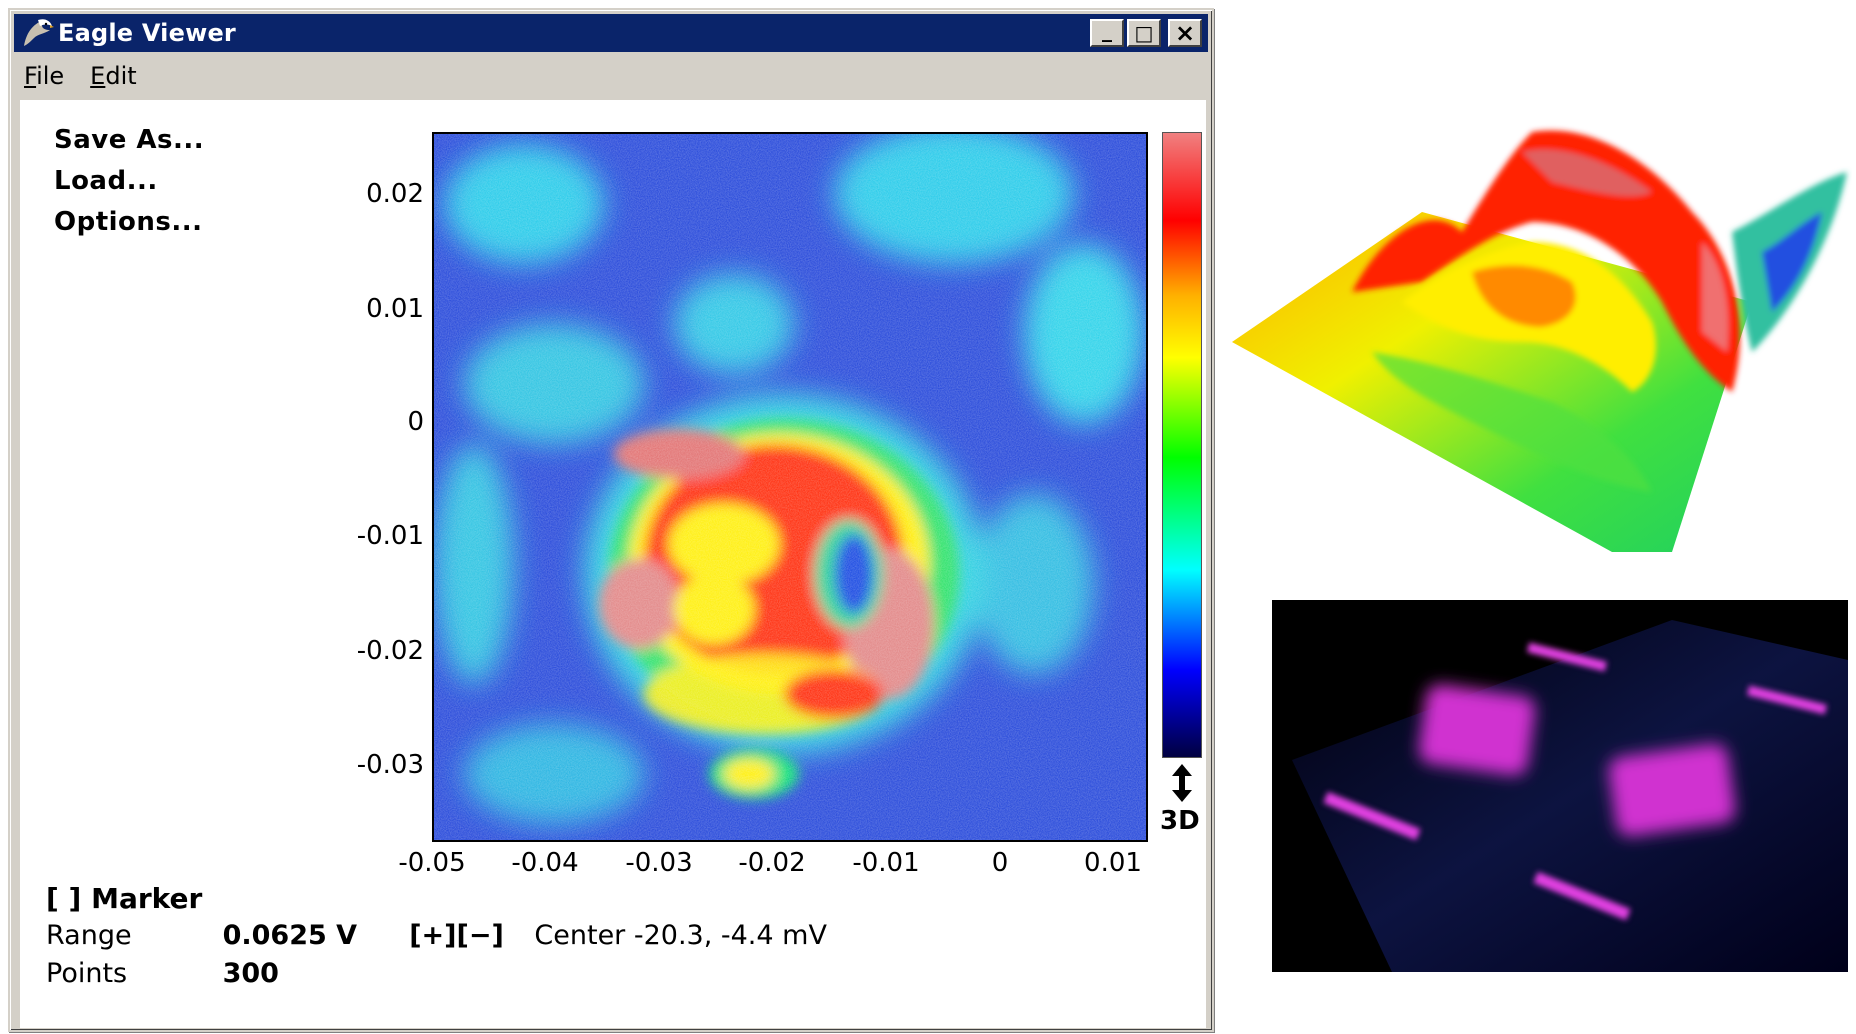 Image resolution: width=1856 pixels, height=1034 pixels. Describe the element at coordinates (659, 863) in the screenshot. I see `x-tick-label: -0.03` at that location.